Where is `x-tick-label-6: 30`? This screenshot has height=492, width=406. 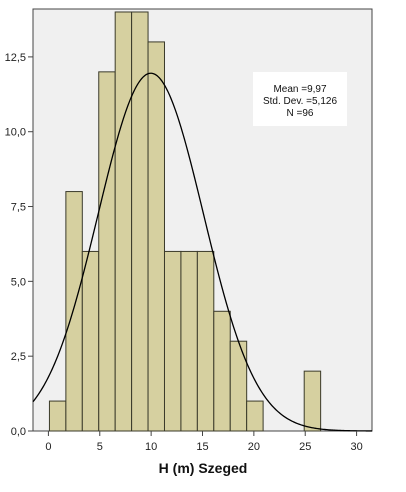
x-tick-label-6: 30 is located at coordinates (356, 447).